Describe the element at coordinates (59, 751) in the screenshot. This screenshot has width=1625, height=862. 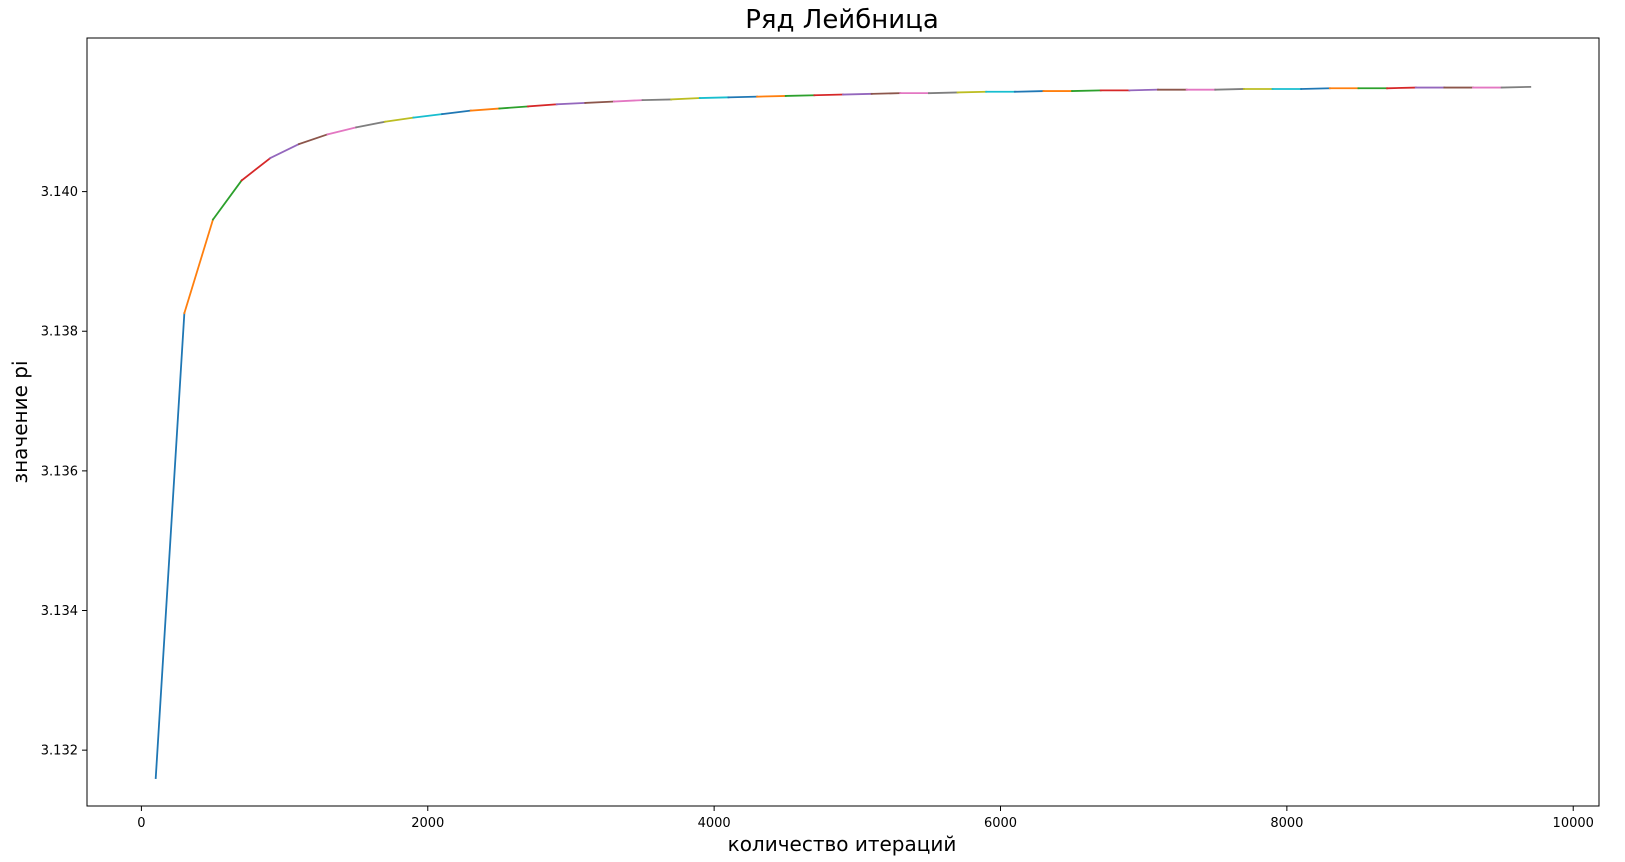
I see `y-tick-label: 3.132` at that location.